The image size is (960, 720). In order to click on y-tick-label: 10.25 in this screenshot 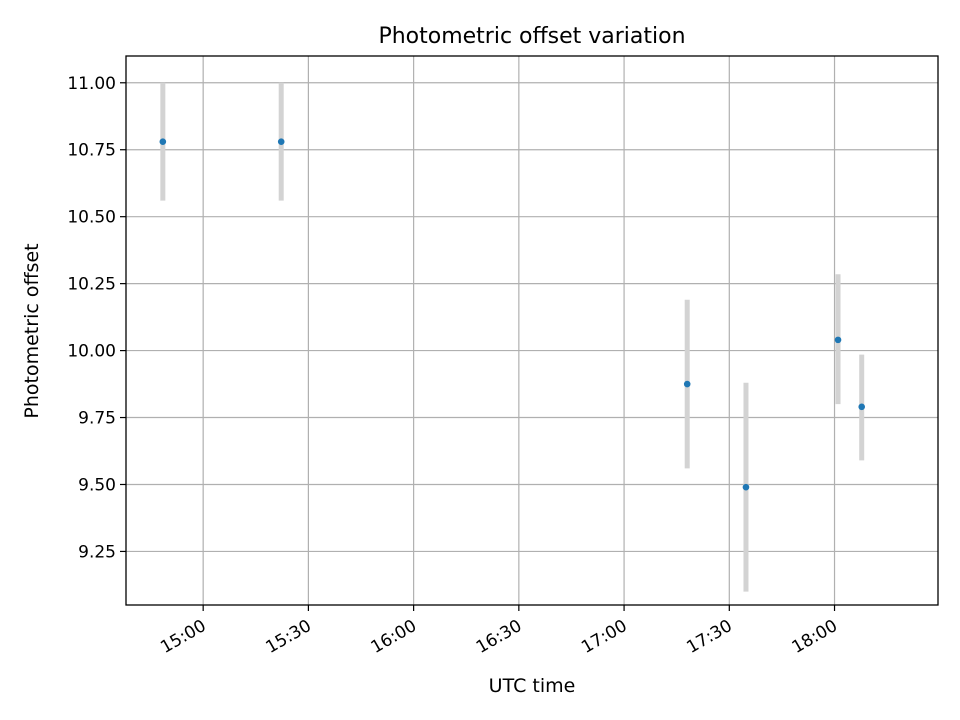, I will do `click(91, 285)`.